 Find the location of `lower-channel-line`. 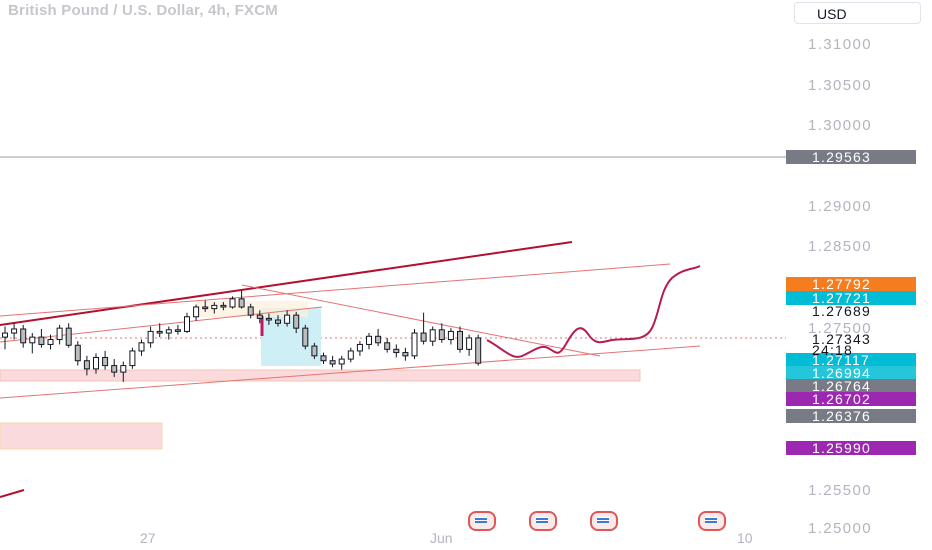

lower-channel-line is located at coordinates (350, 372).